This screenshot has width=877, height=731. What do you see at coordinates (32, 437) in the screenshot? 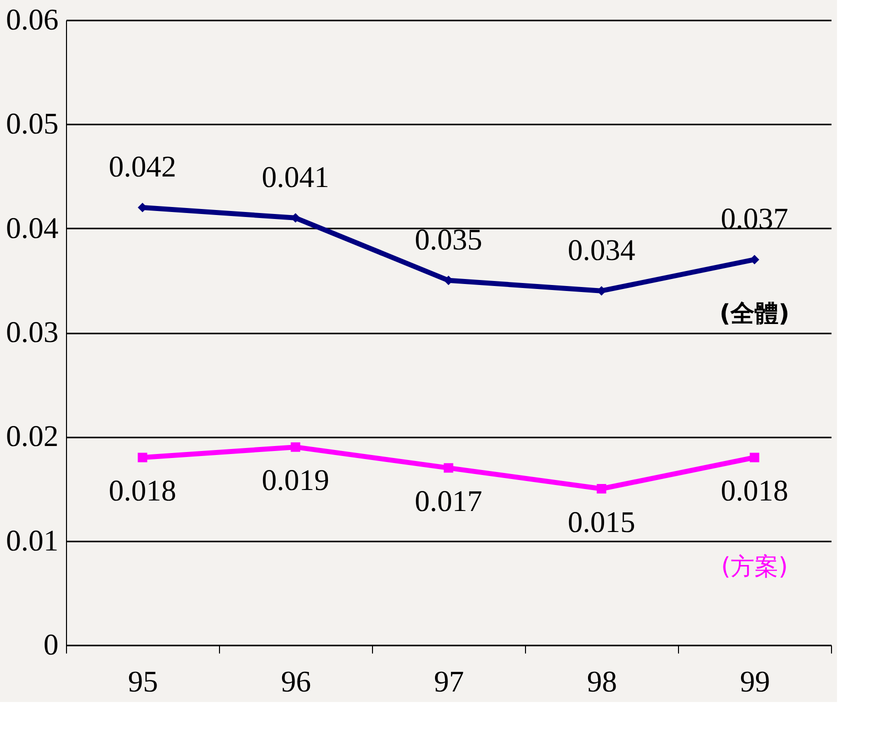
I see `y-tick-label: 0.02` at bounding box center [32, 437].